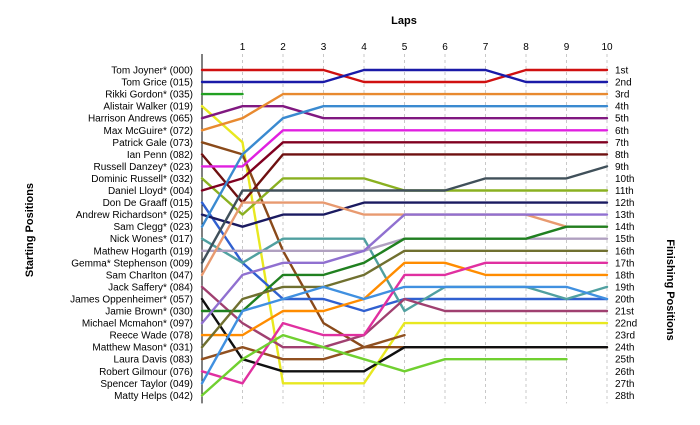 Image resolution: width=700 pixels, height=425 pixels. Describe the element at coordinates (151, 336) in the screenshot. I see `starting-position-label: Reece Wade (078)` at that location.